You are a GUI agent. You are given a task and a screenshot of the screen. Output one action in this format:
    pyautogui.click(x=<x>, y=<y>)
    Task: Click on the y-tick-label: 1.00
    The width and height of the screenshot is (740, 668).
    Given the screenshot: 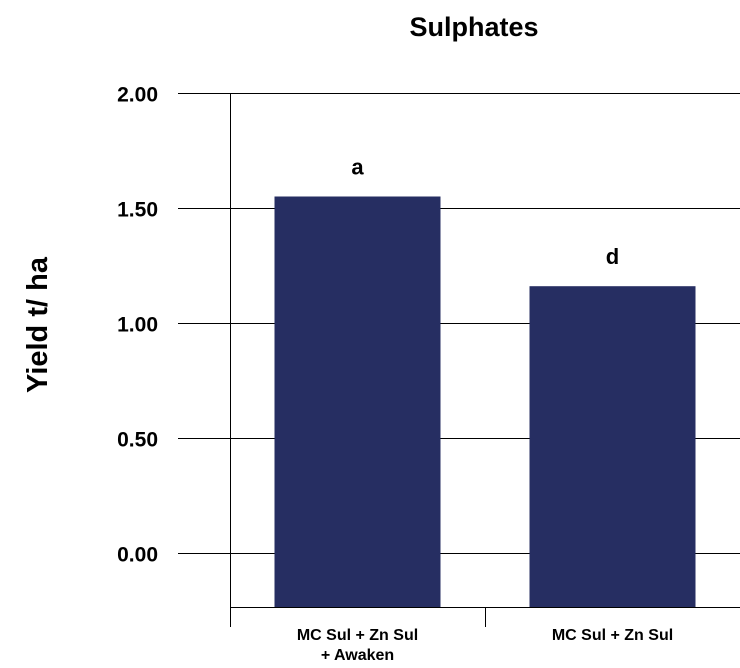 What is the action you would take?
    pyautogui.click(x=137, y=325)
    